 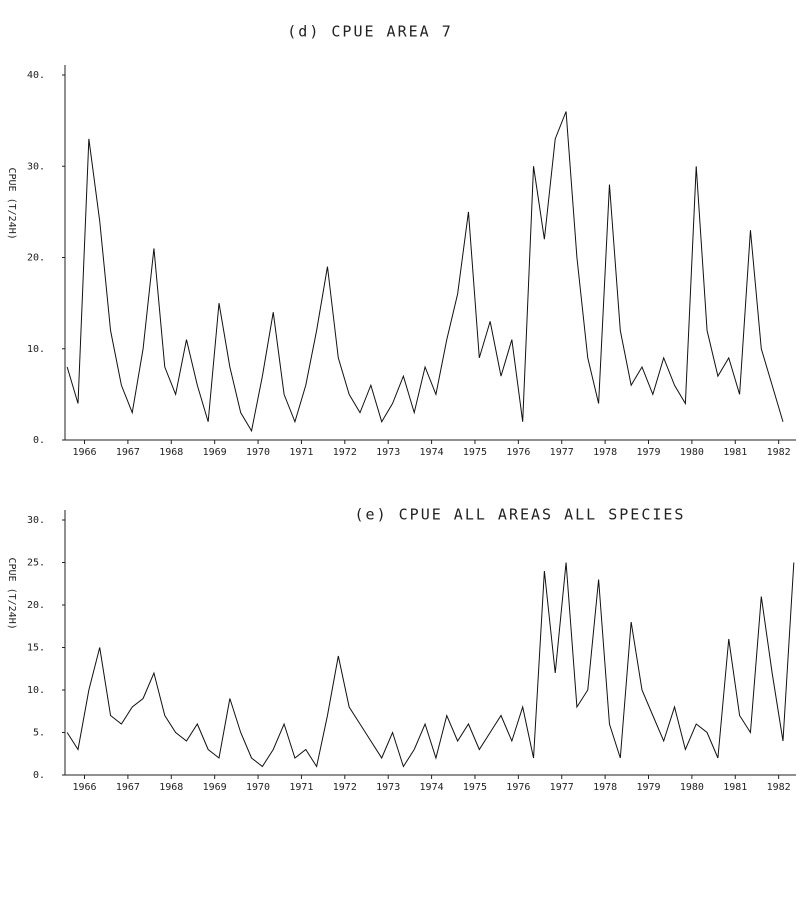 I want to click on chart-title: (e) CPUE ALL AREAS ALL SPECIES, so click(x=520, y=515).